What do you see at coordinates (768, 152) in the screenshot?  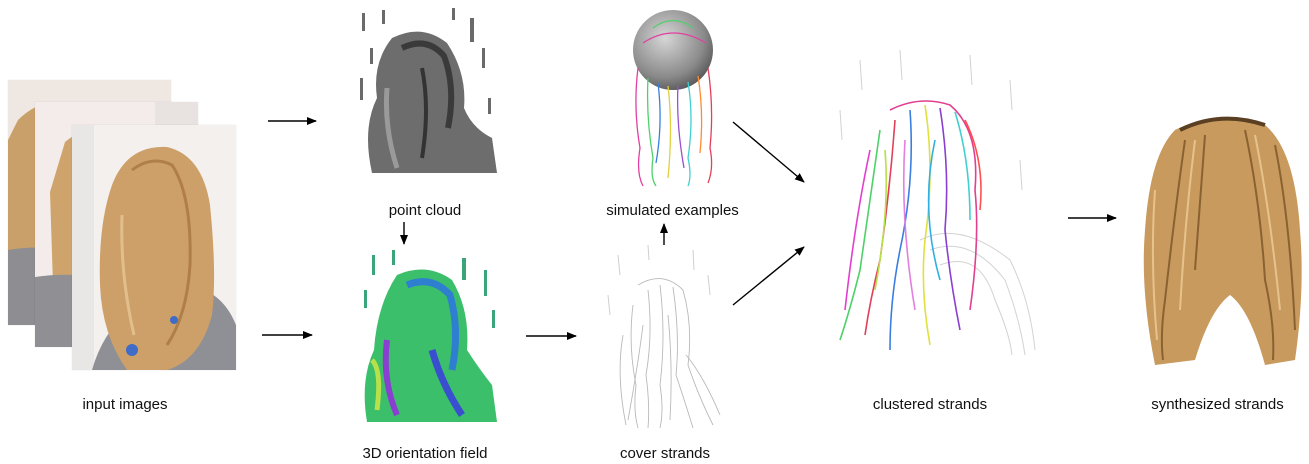 I see `arrow-simulated-to-clustered` at bounding box center [768, 152].